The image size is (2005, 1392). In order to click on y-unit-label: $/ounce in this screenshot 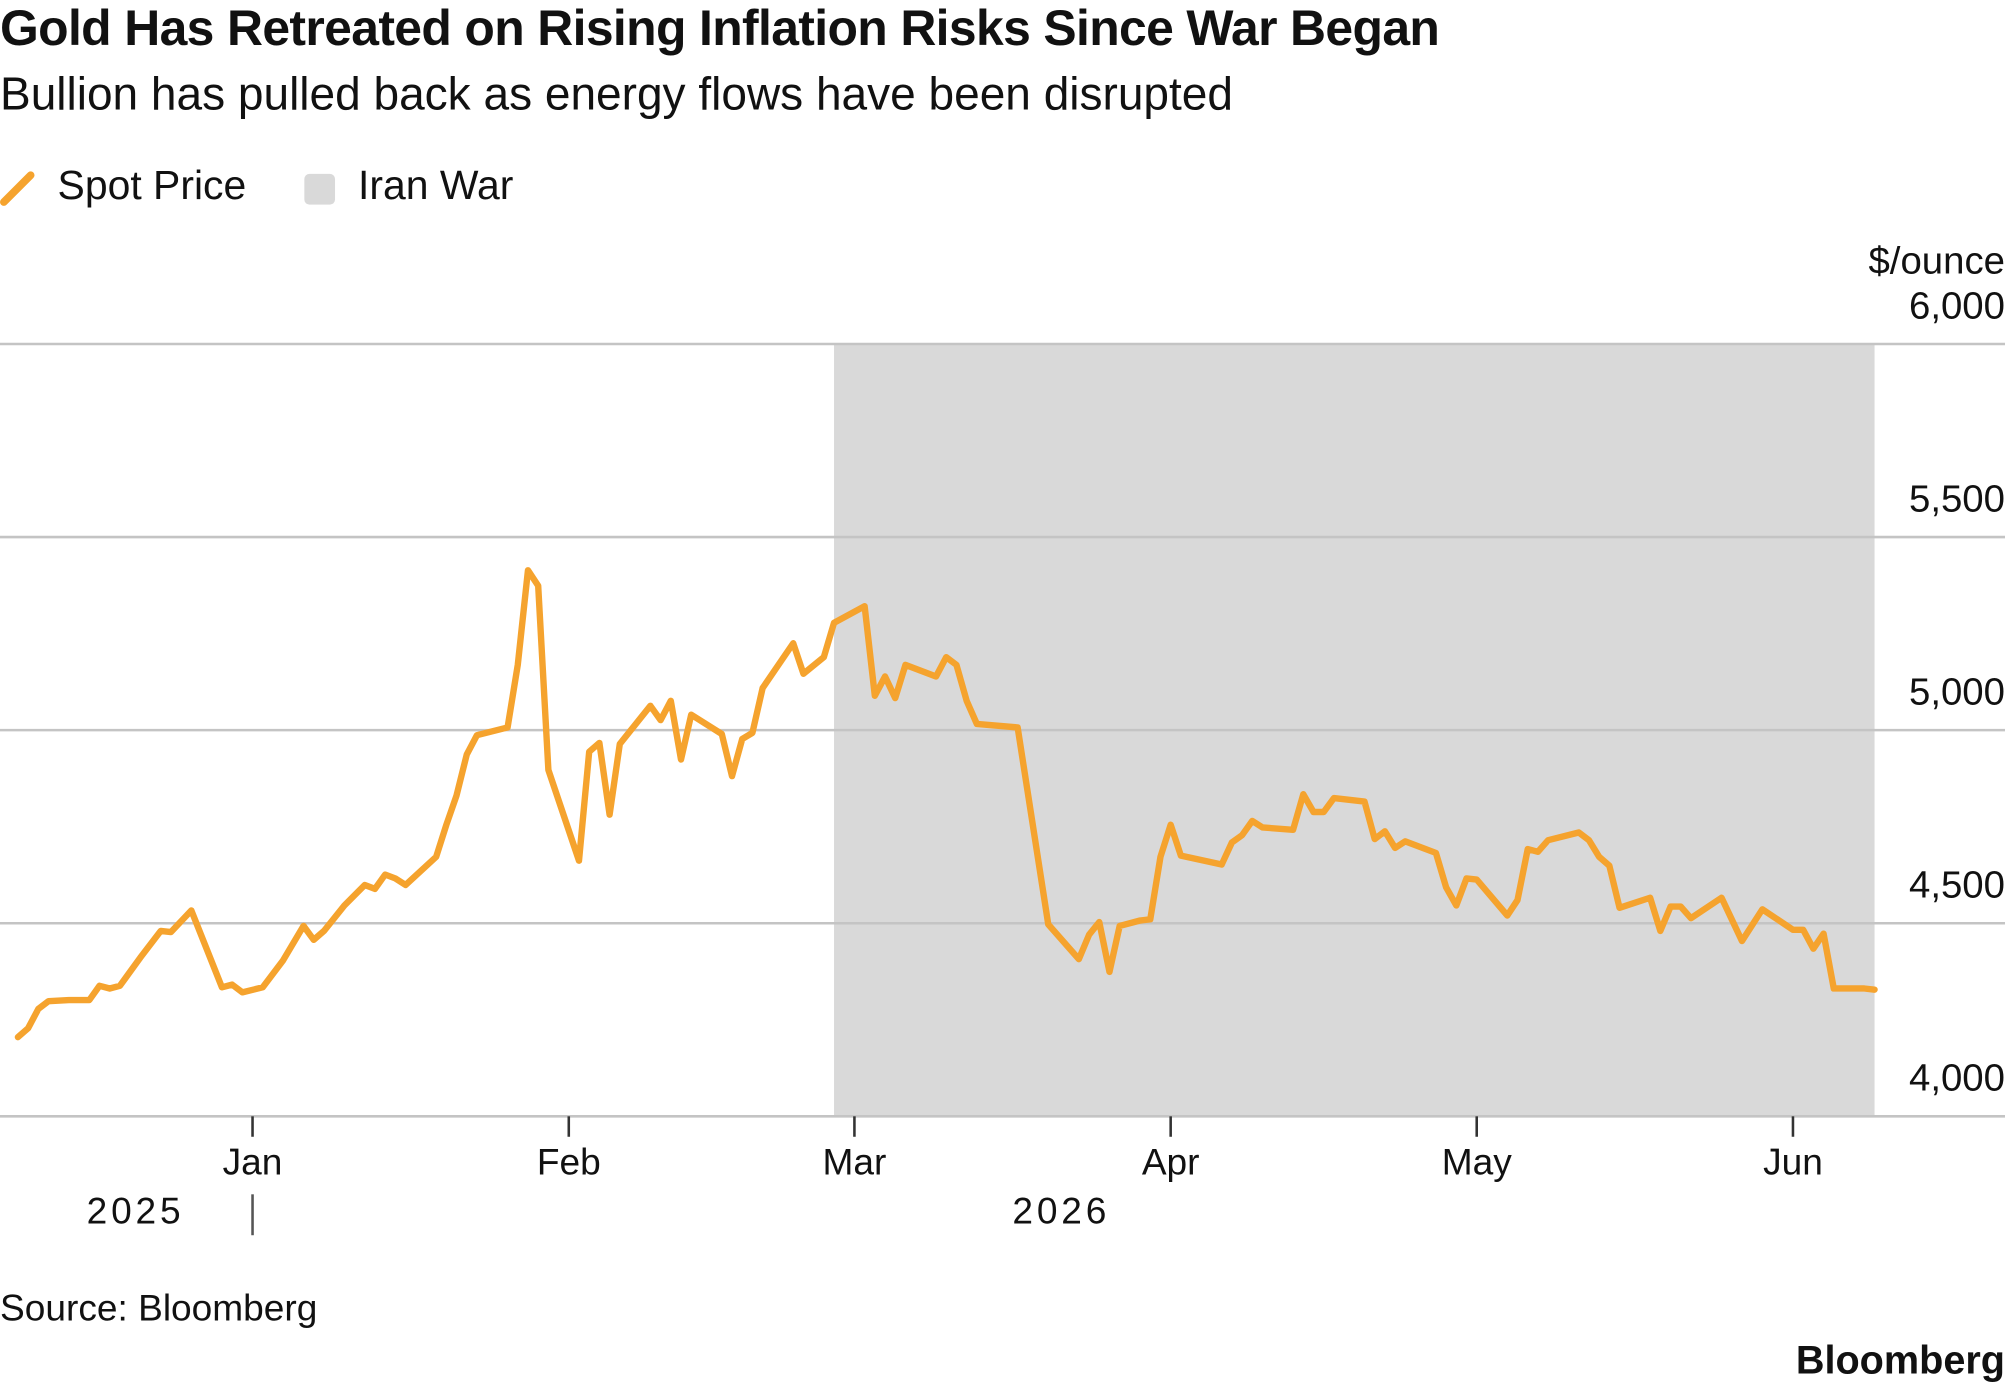, I will do `click(1936, 261)`.